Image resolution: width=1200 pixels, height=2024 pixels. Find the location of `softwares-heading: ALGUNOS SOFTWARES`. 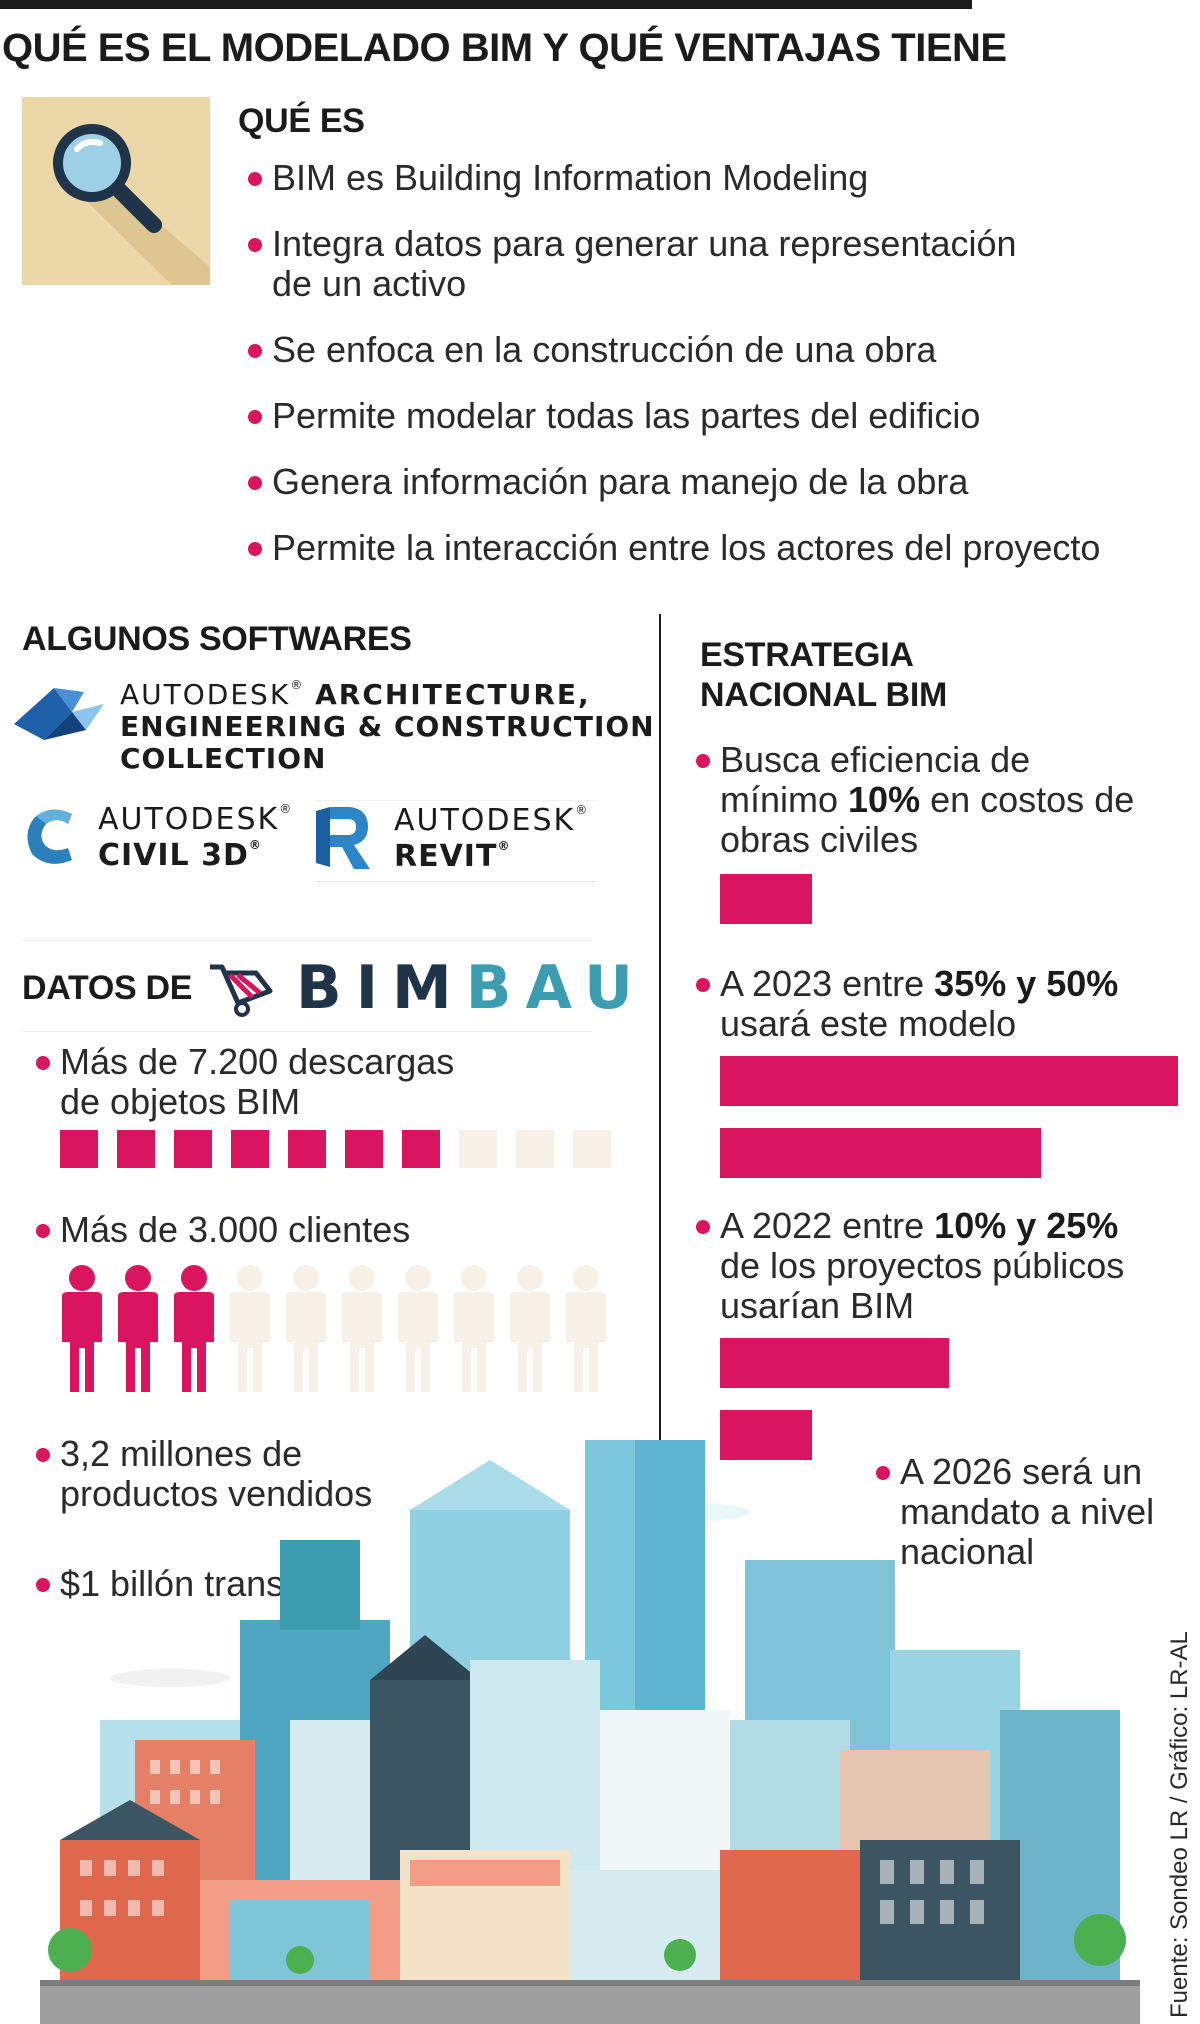

softwares-heading: ALGUNOS SOFTWARES is located at coordinates (217, 639).